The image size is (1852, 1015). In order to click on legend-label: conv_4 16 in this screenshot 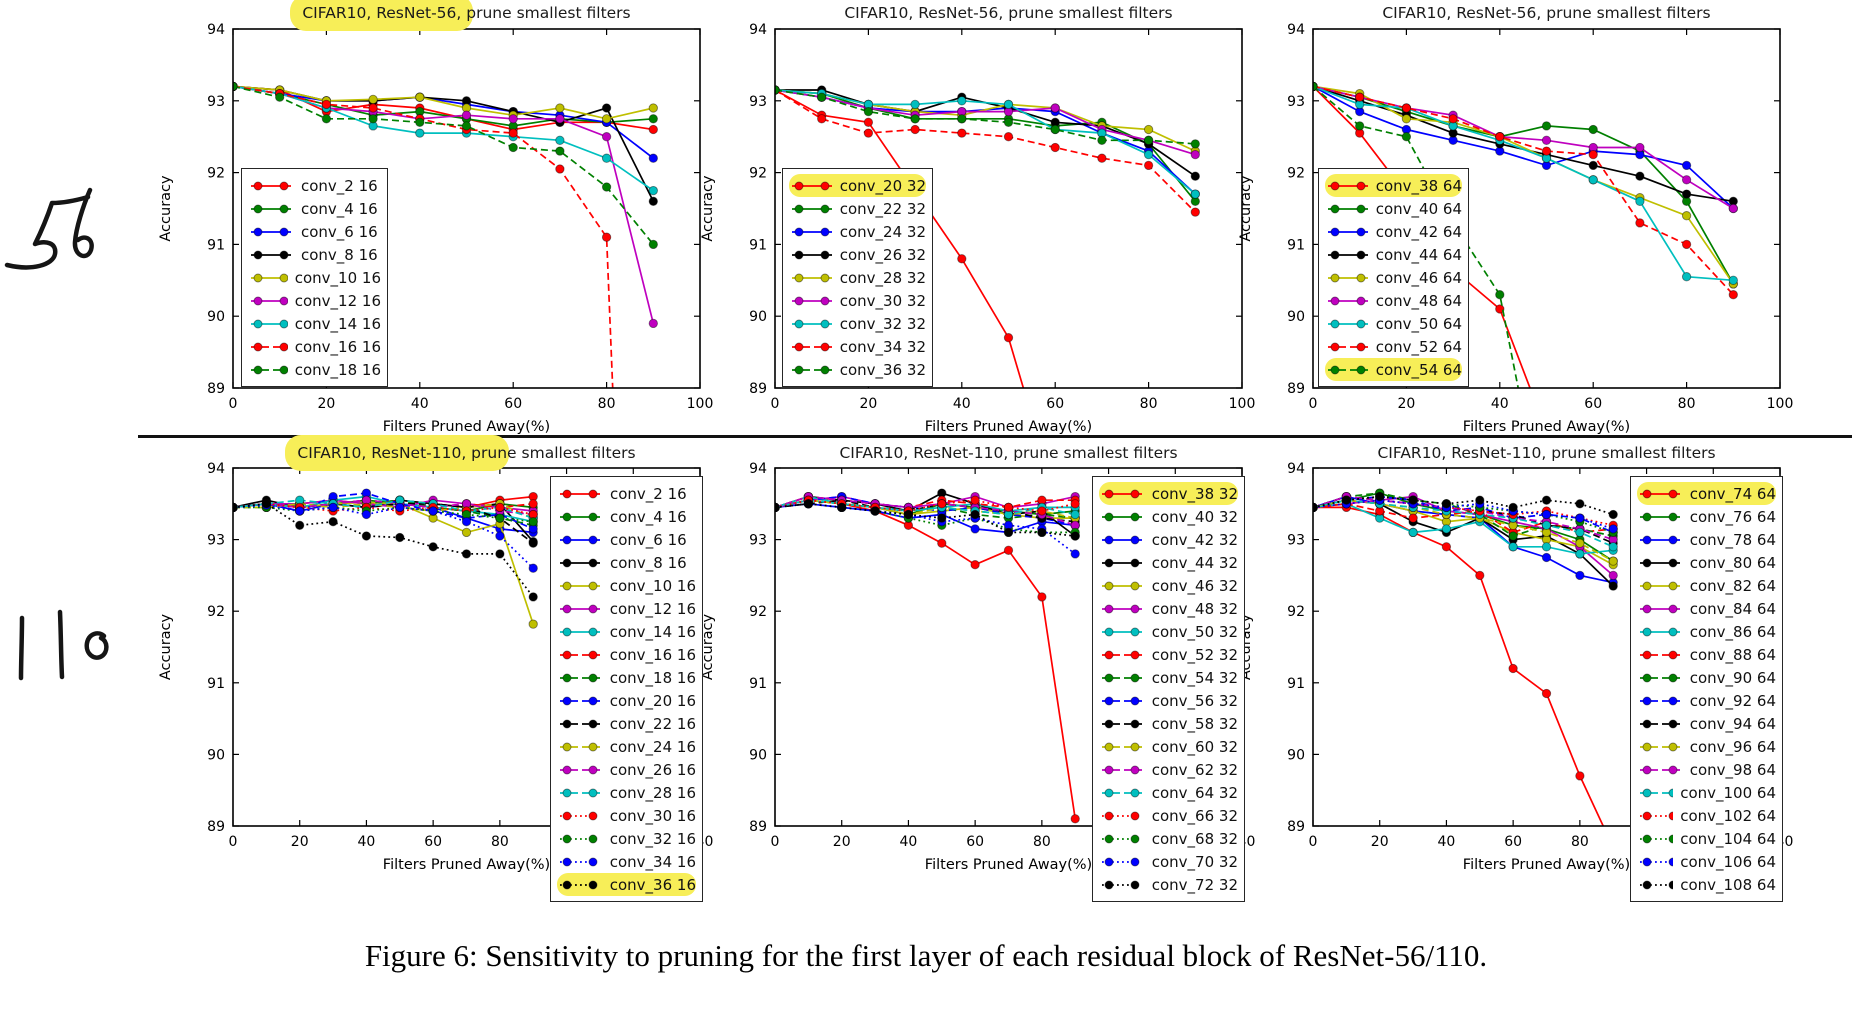, I will do `click(648, 516)`.